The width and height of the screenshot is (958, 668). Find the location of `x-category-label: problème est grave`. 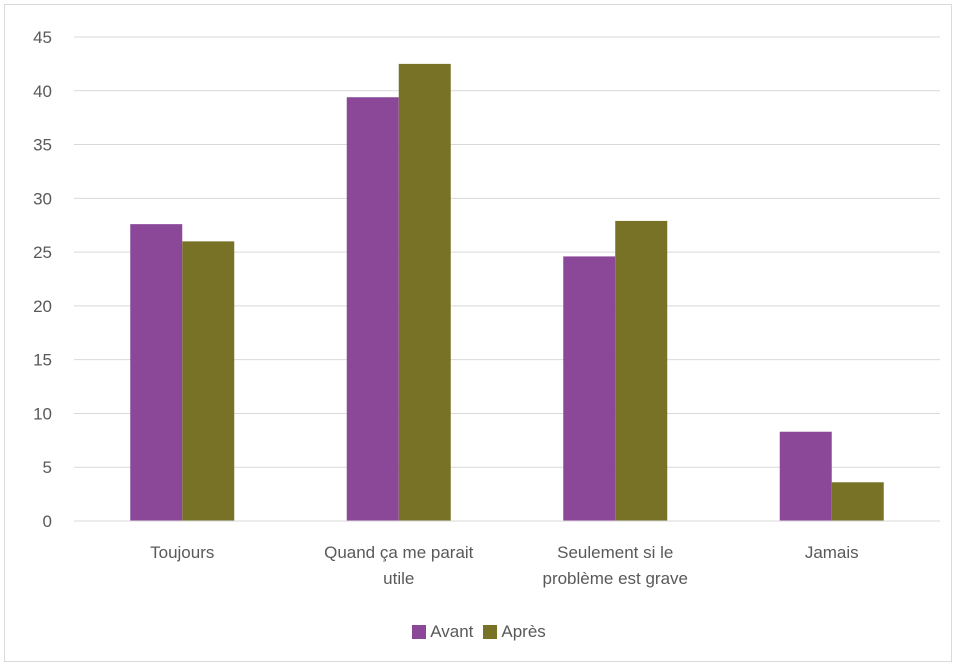

x-category-label: problème est grave is located at coordinates (615, 578).